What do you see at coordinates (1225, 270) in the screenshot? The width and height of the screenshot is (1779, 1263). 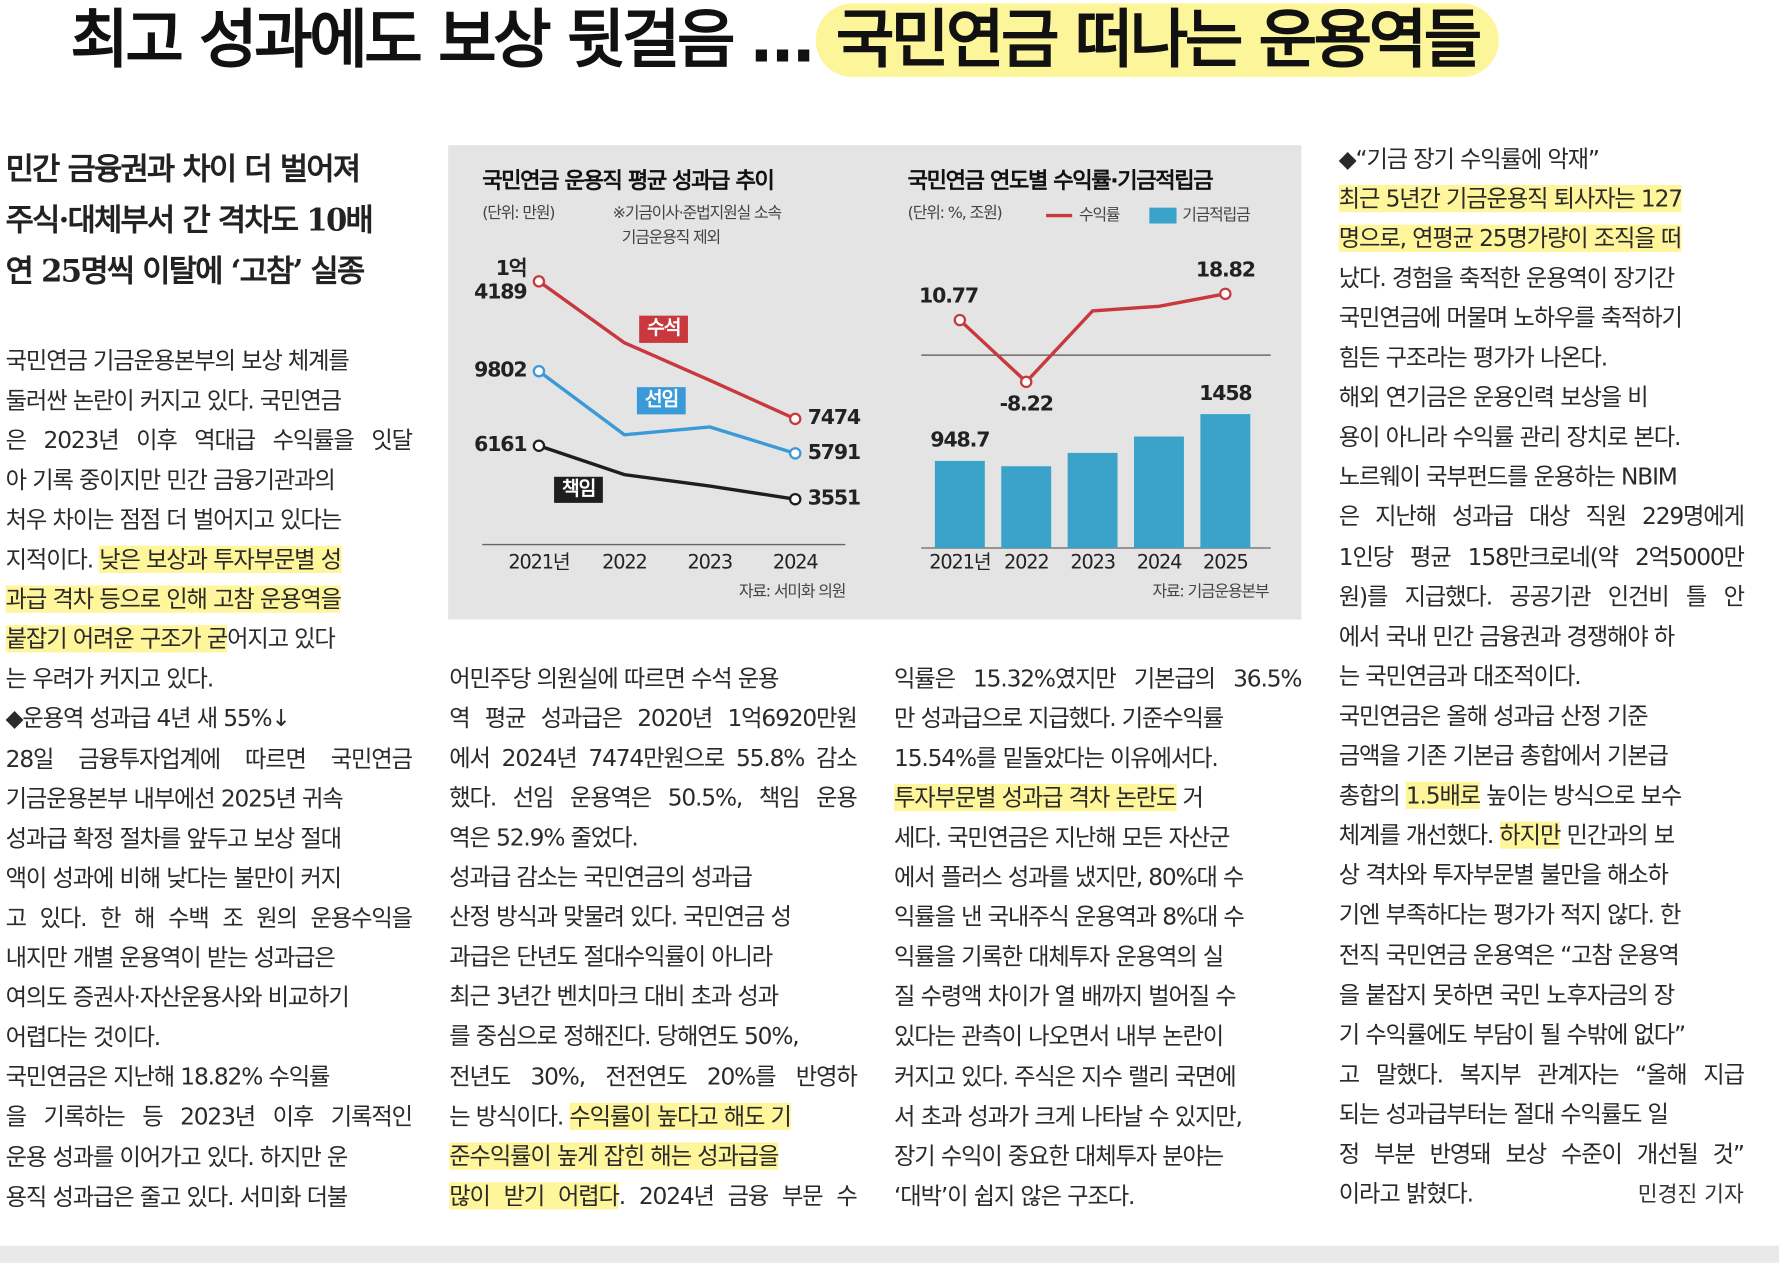 I see `data-label: 18.82` at bounding box center [1225, 270].